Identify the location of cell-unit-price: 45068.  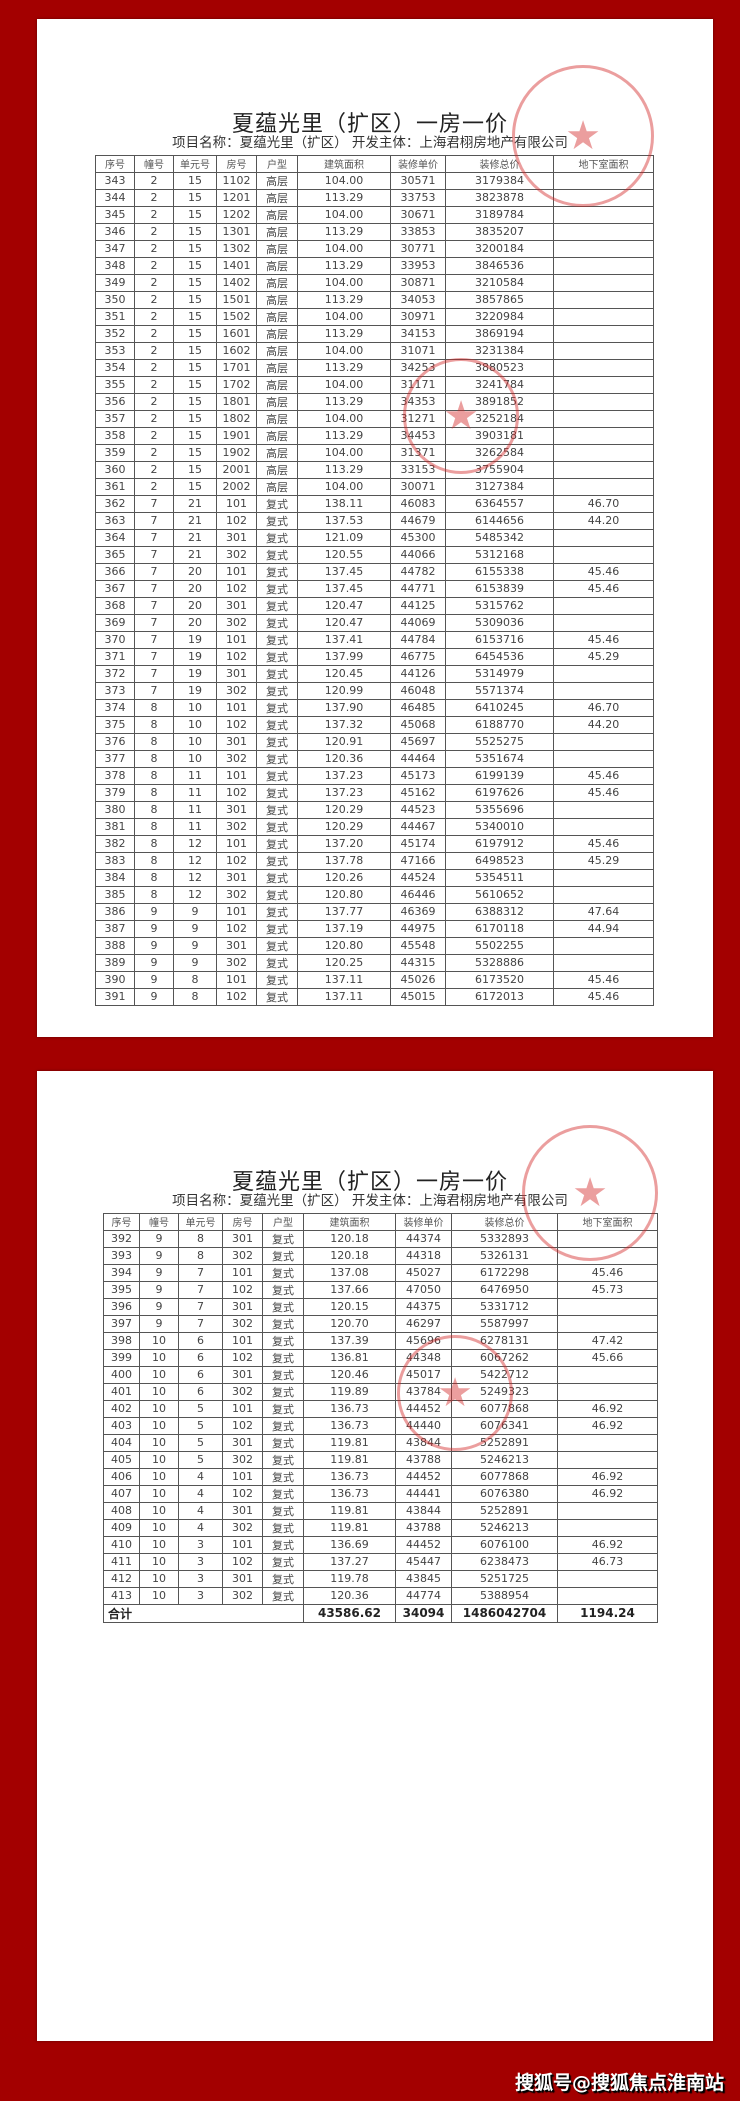
(418, 724).